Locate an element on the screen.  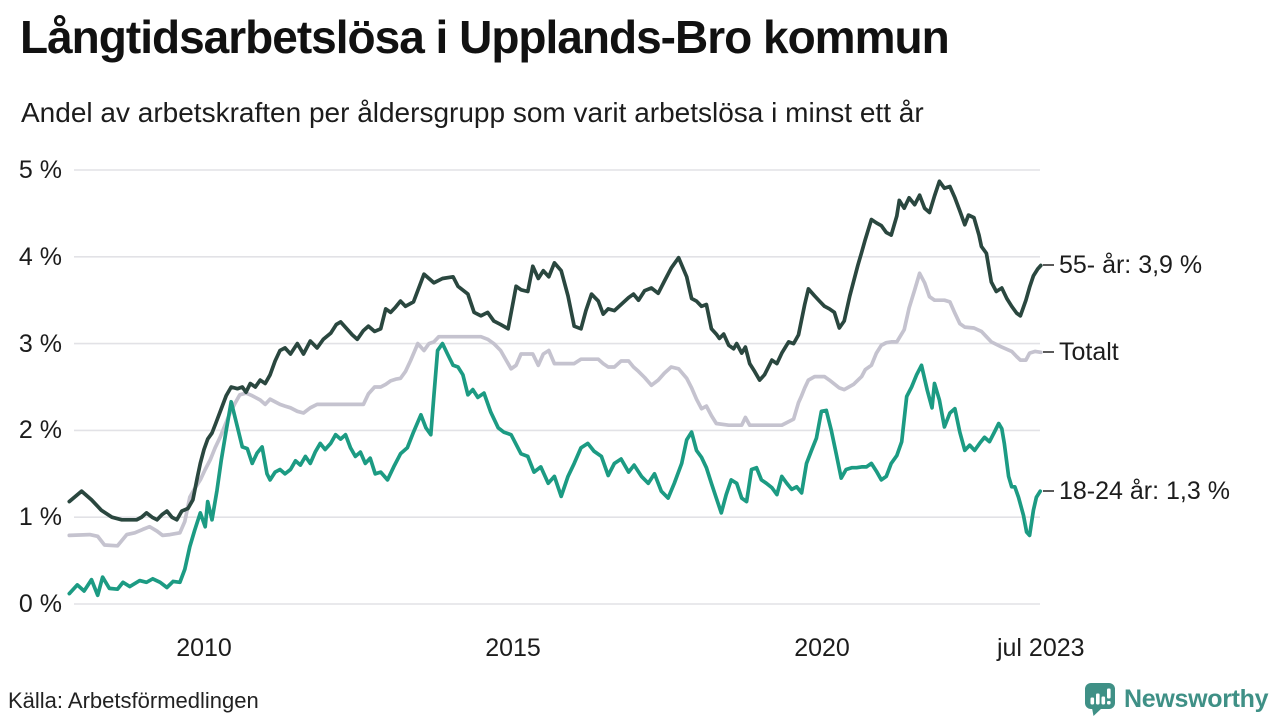
source-note: Källa: Arbetsförmedlingen is located at coordinates (133, 700).